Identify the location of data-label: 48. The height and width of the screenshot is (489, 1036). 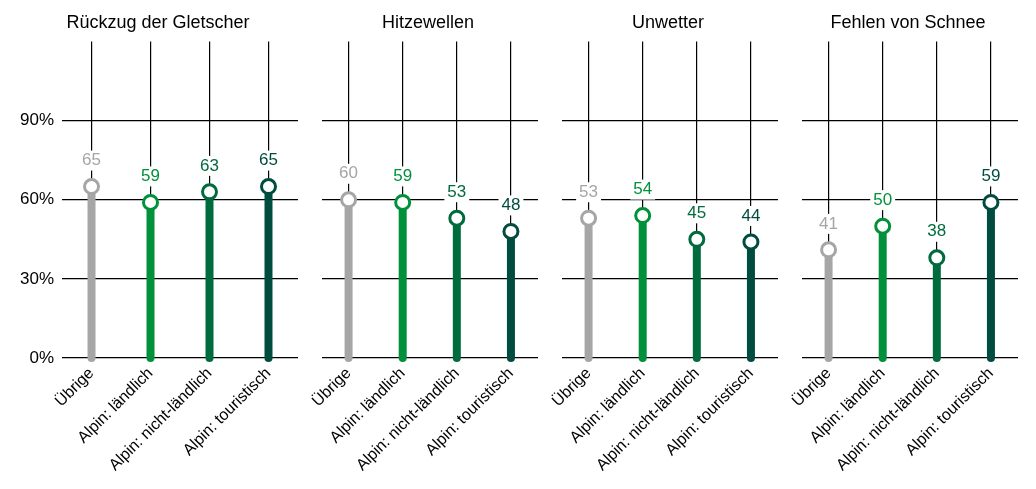
(511, 205).